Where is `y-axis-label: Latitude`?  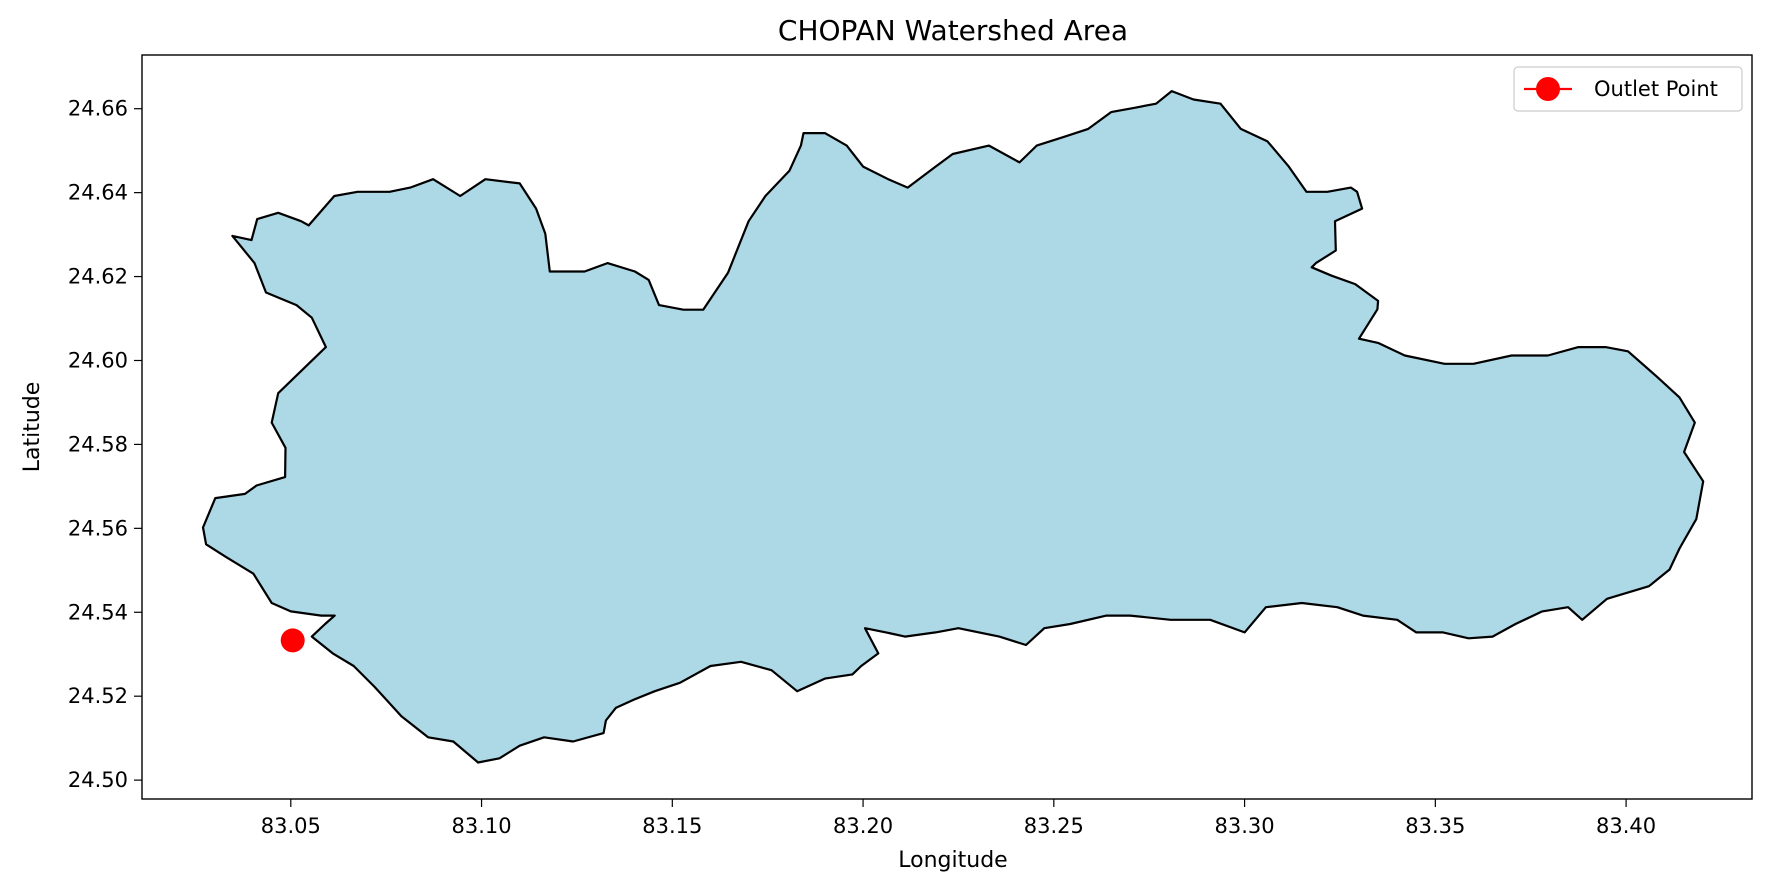 y-axis-label: Latitude is located at coordinates (32, 427).